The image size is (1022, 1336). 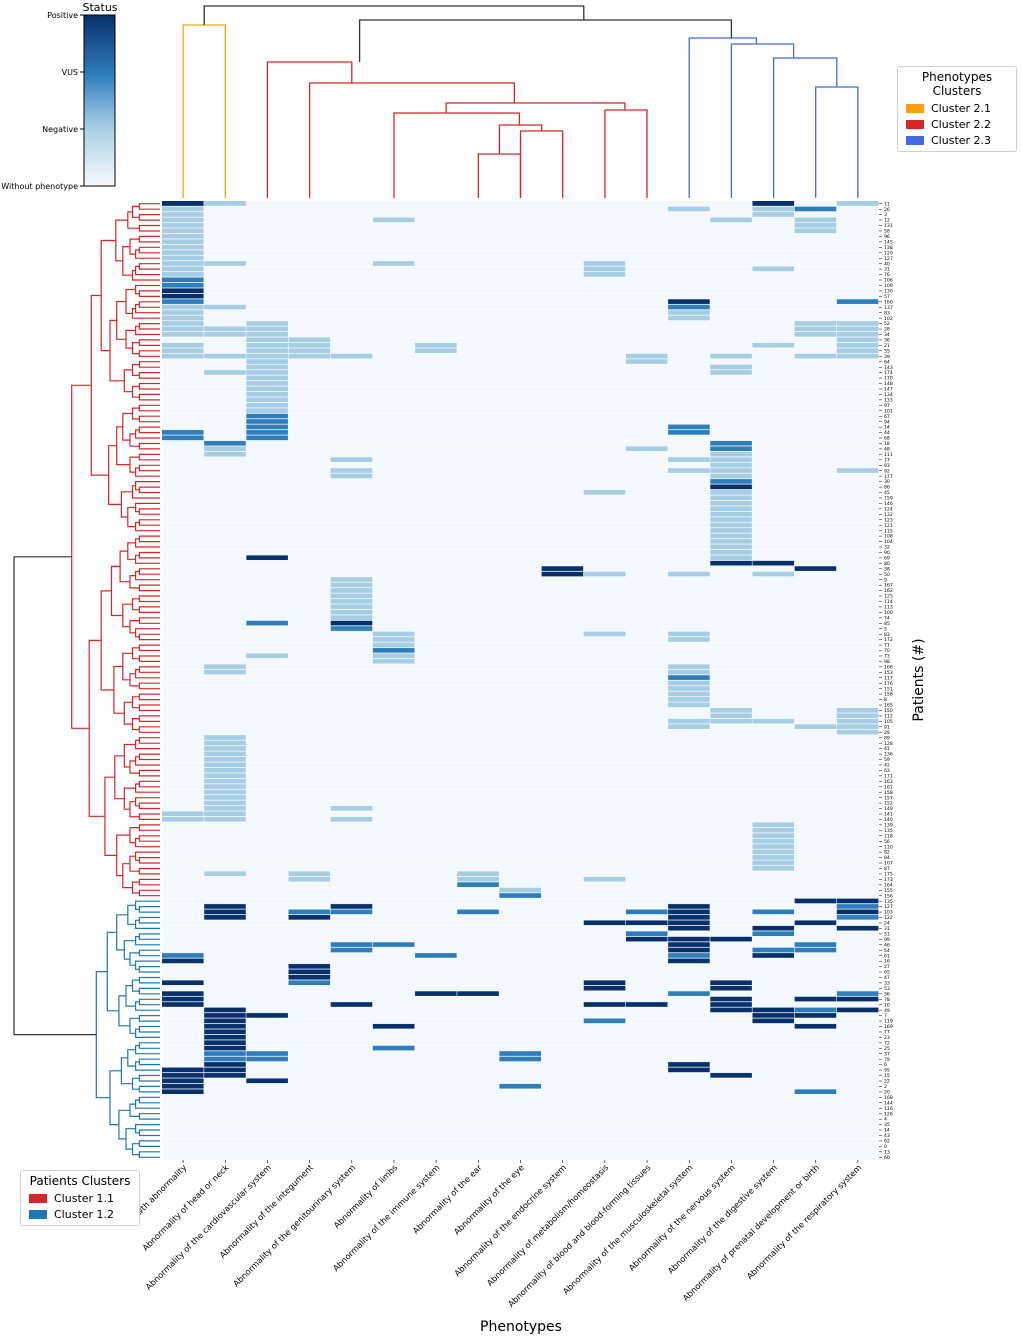 I want to click on patient-tick-label: 118, so click(x=888, y=836).